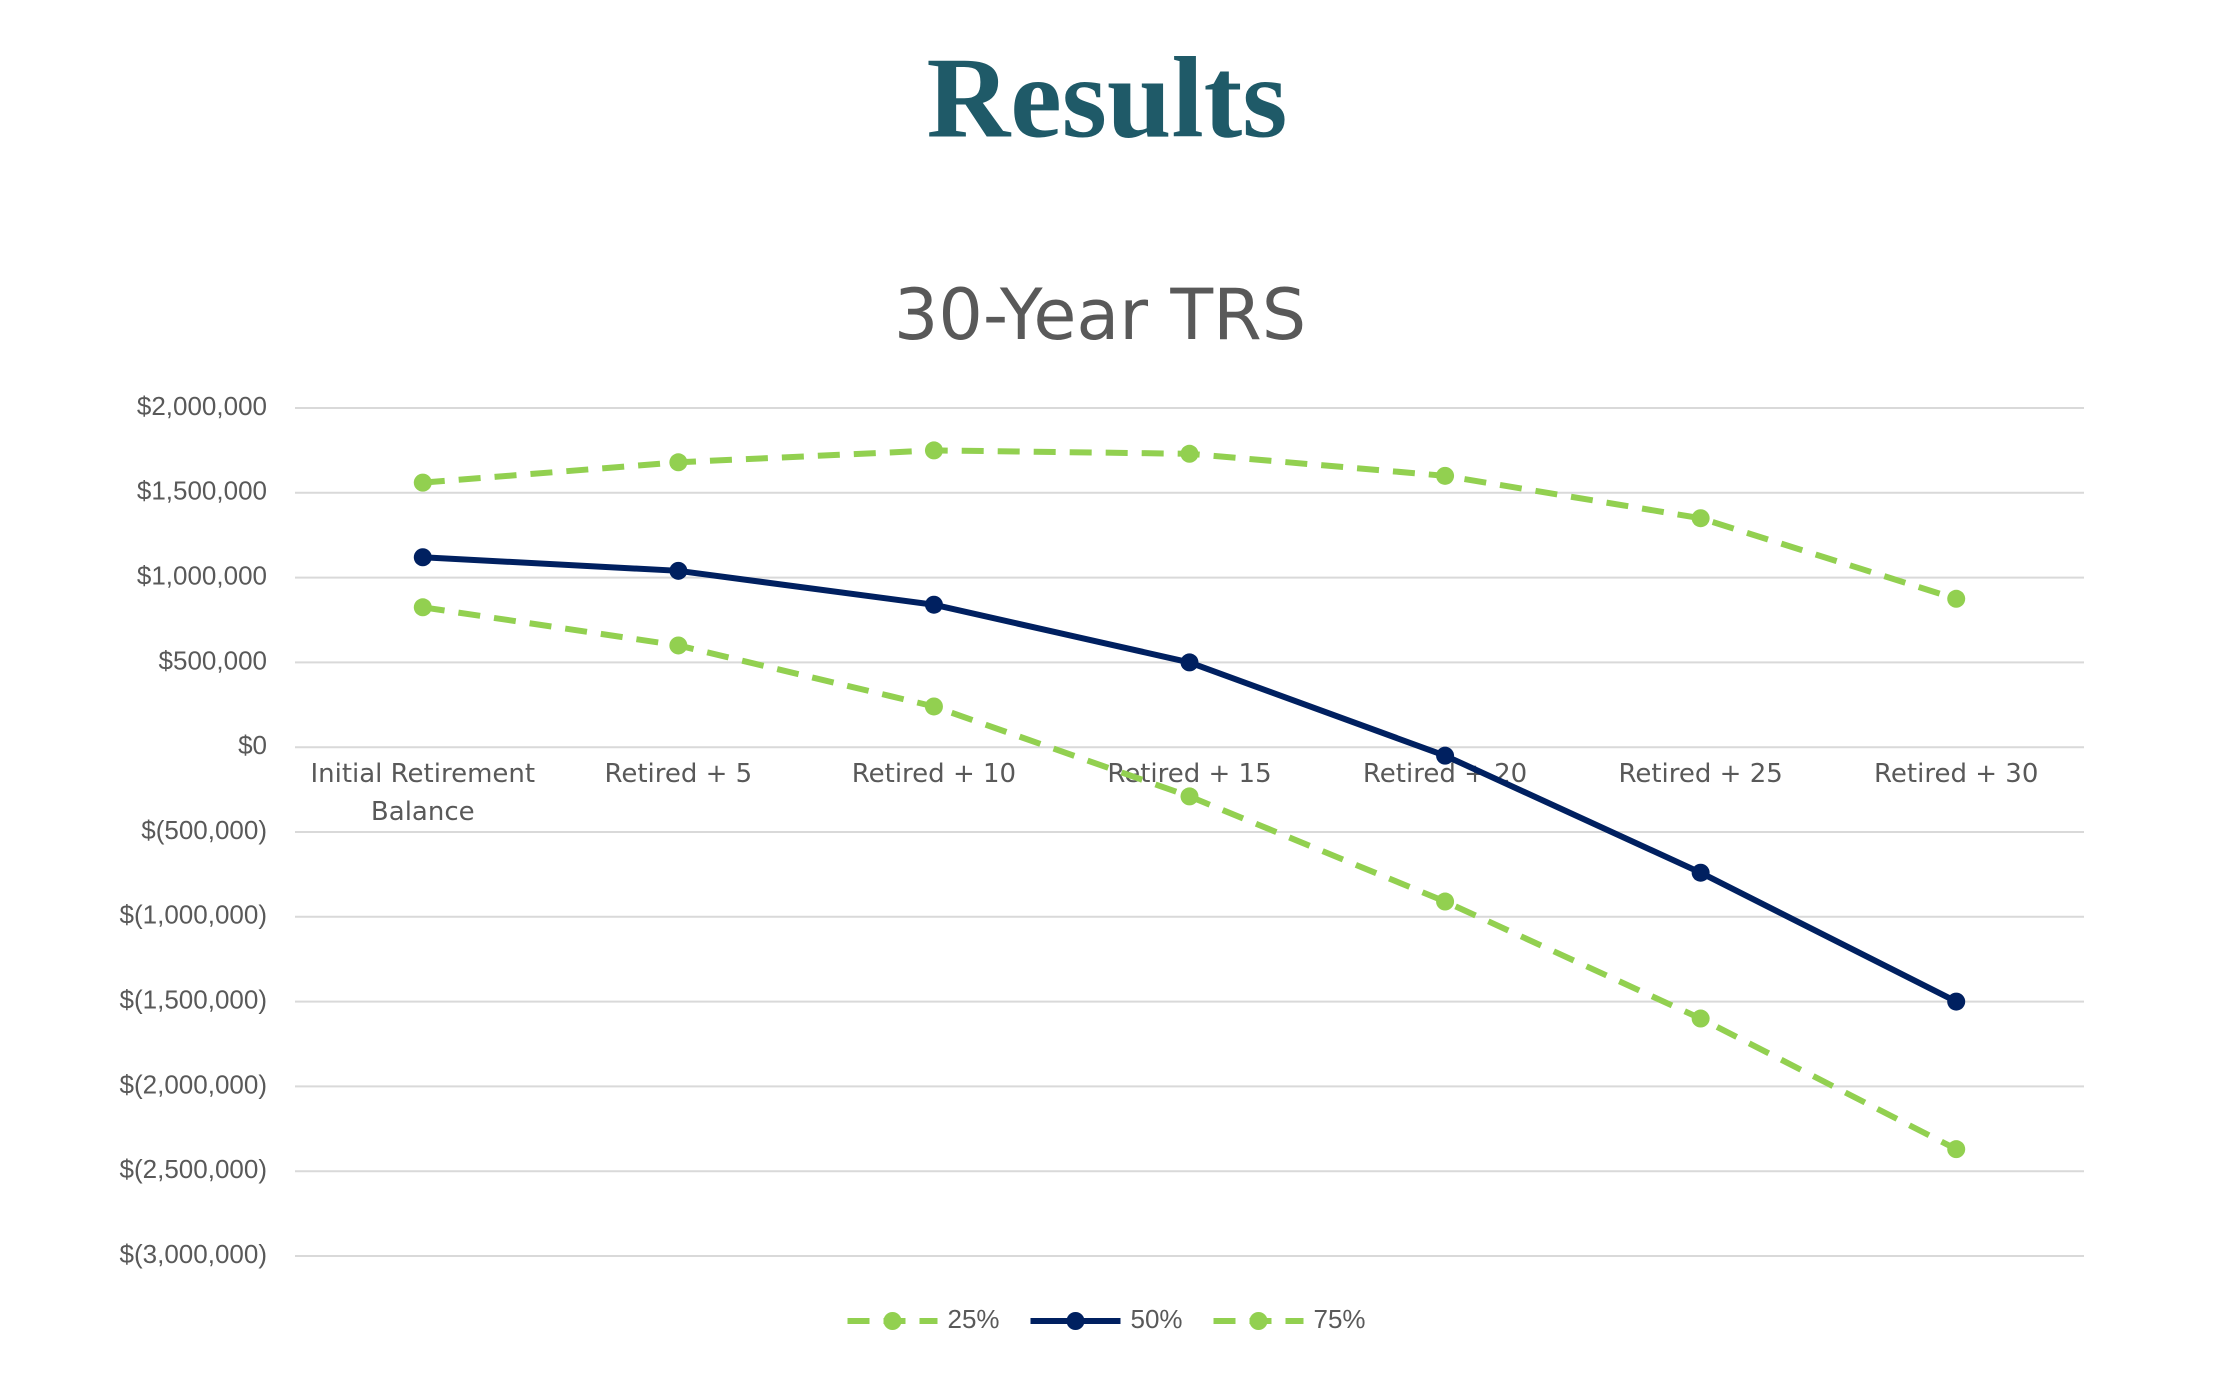 This screenshot has height=1388, width=2224. I want to click on x-tick-label: Retired + 5, so click(678, 774).